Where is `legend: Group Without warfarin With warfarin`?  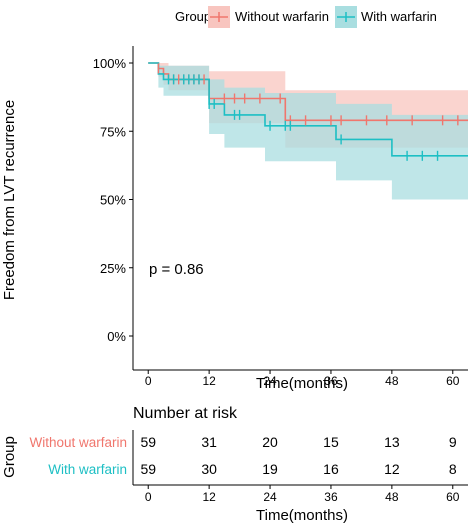 legend: Group Without warfarin With warfarin is located at coordinates (306, 17).